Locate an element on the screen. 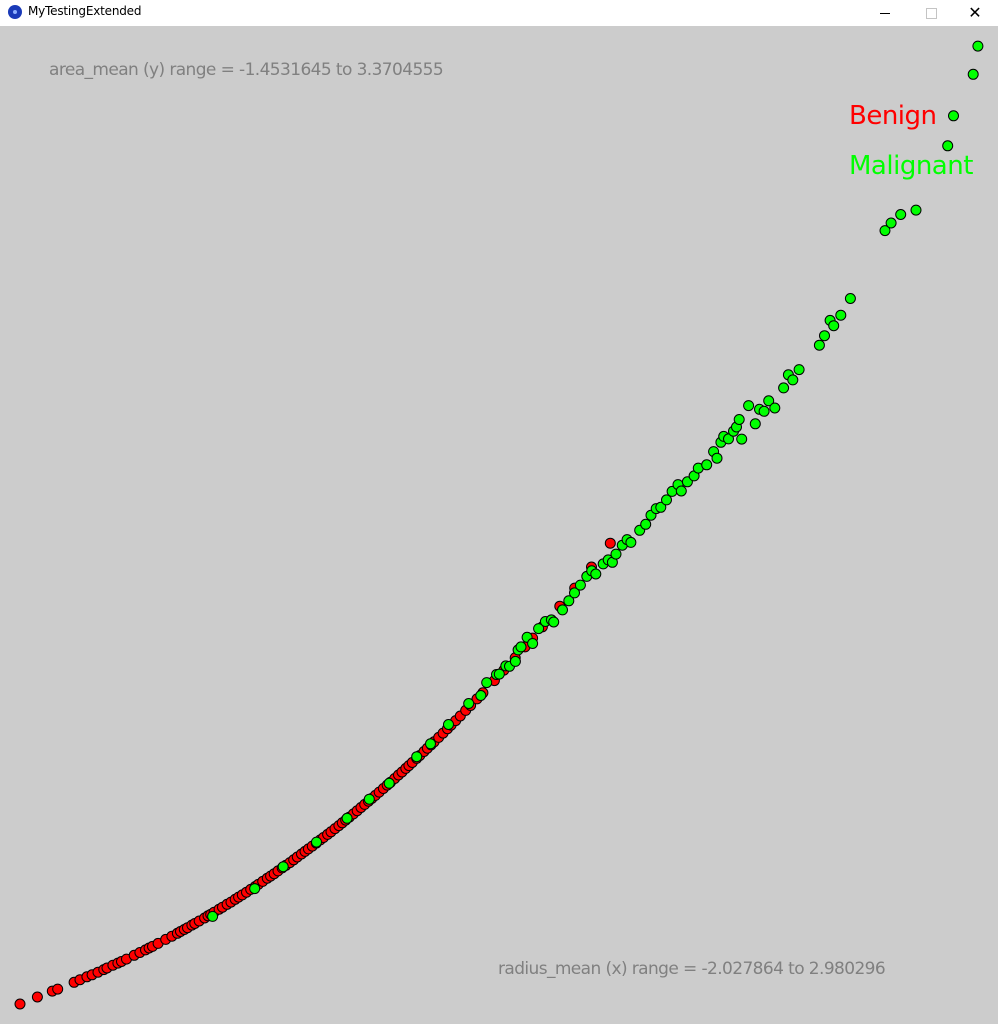 Image resolution: width=998 pixels, height=1024 pixels. legend-malignant: Malignant is located at coordinates (911, 166).